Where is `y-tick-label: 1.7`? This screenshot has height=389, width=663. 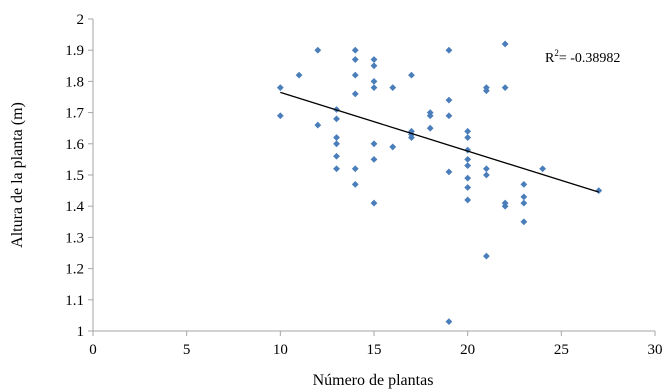 y-tick-label: 1.7 is located at coordinates (74, 114).